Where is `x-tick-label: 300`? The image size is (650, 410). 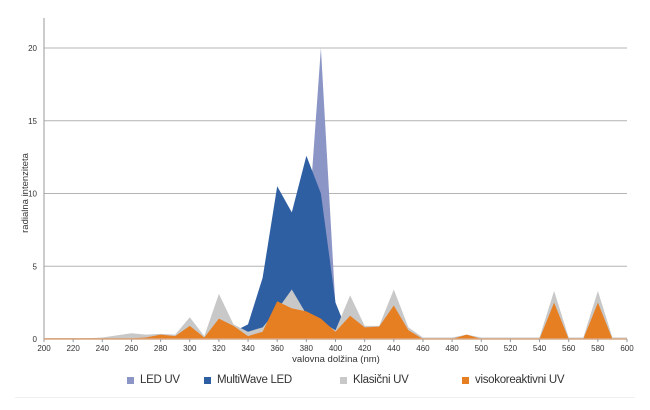 x-tick-label: 300 is located at coordinates (190, 348).